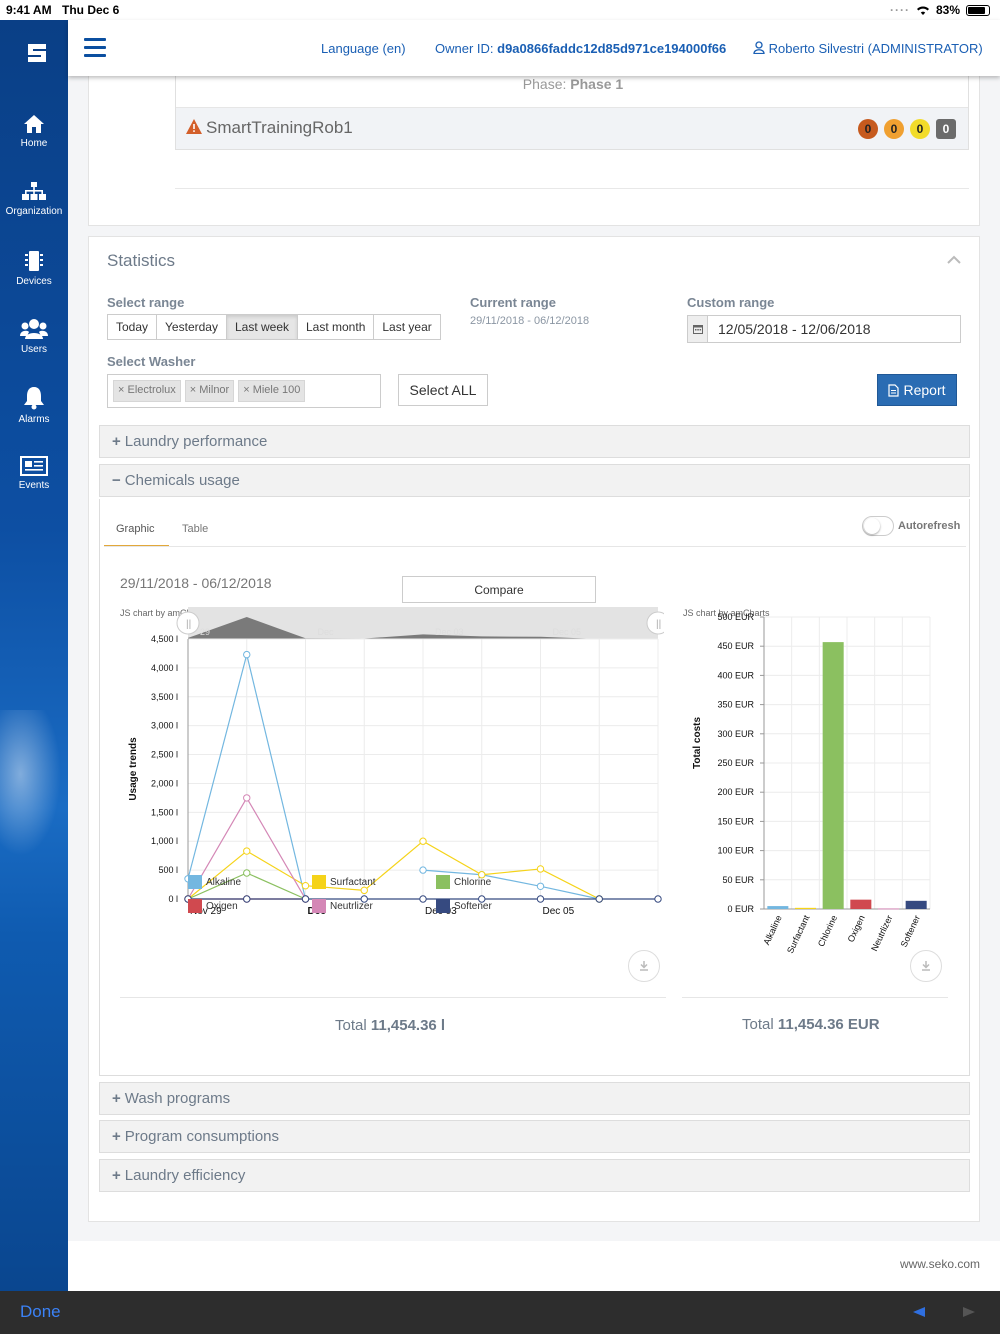 Image resolution: width=1000 pixels, height=1334 pixels. I want to click on panel-title: Laundry efficiency, so click(185, 1175).